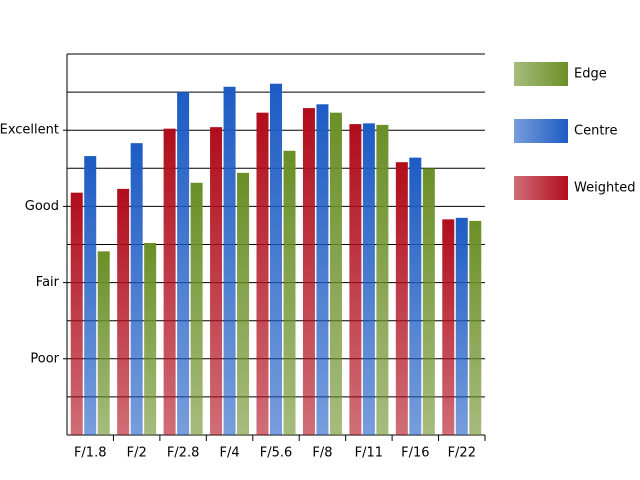 The height and width of the screenshot is (480, 640). Describe the element at coordinates (44, 358) in the screenshot. I see `y-tick-label: Poor` at that location.